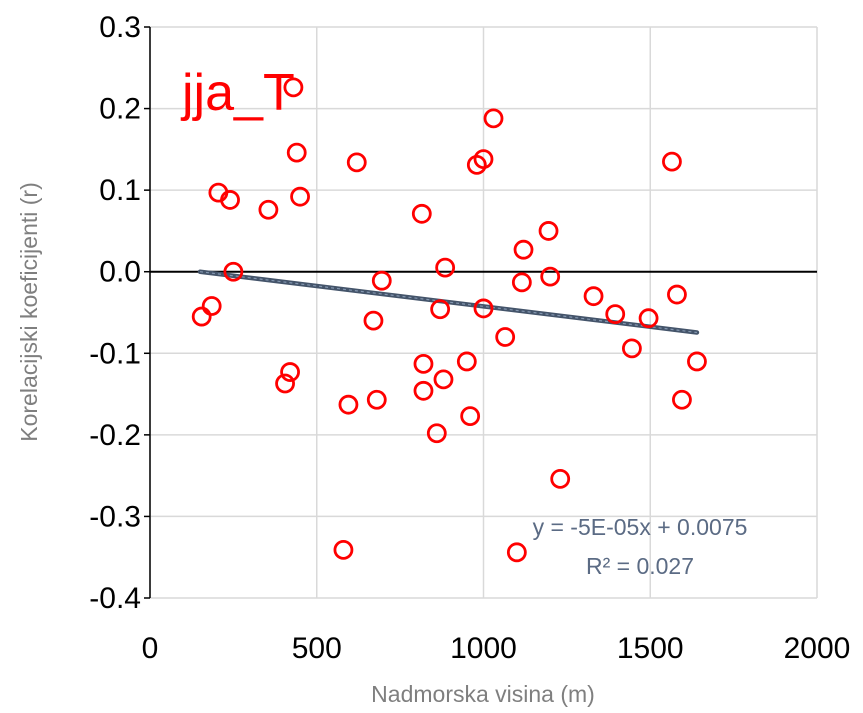 This screenshot has width=863, height=713. I want to click on trendline-group, so click(448, 302).